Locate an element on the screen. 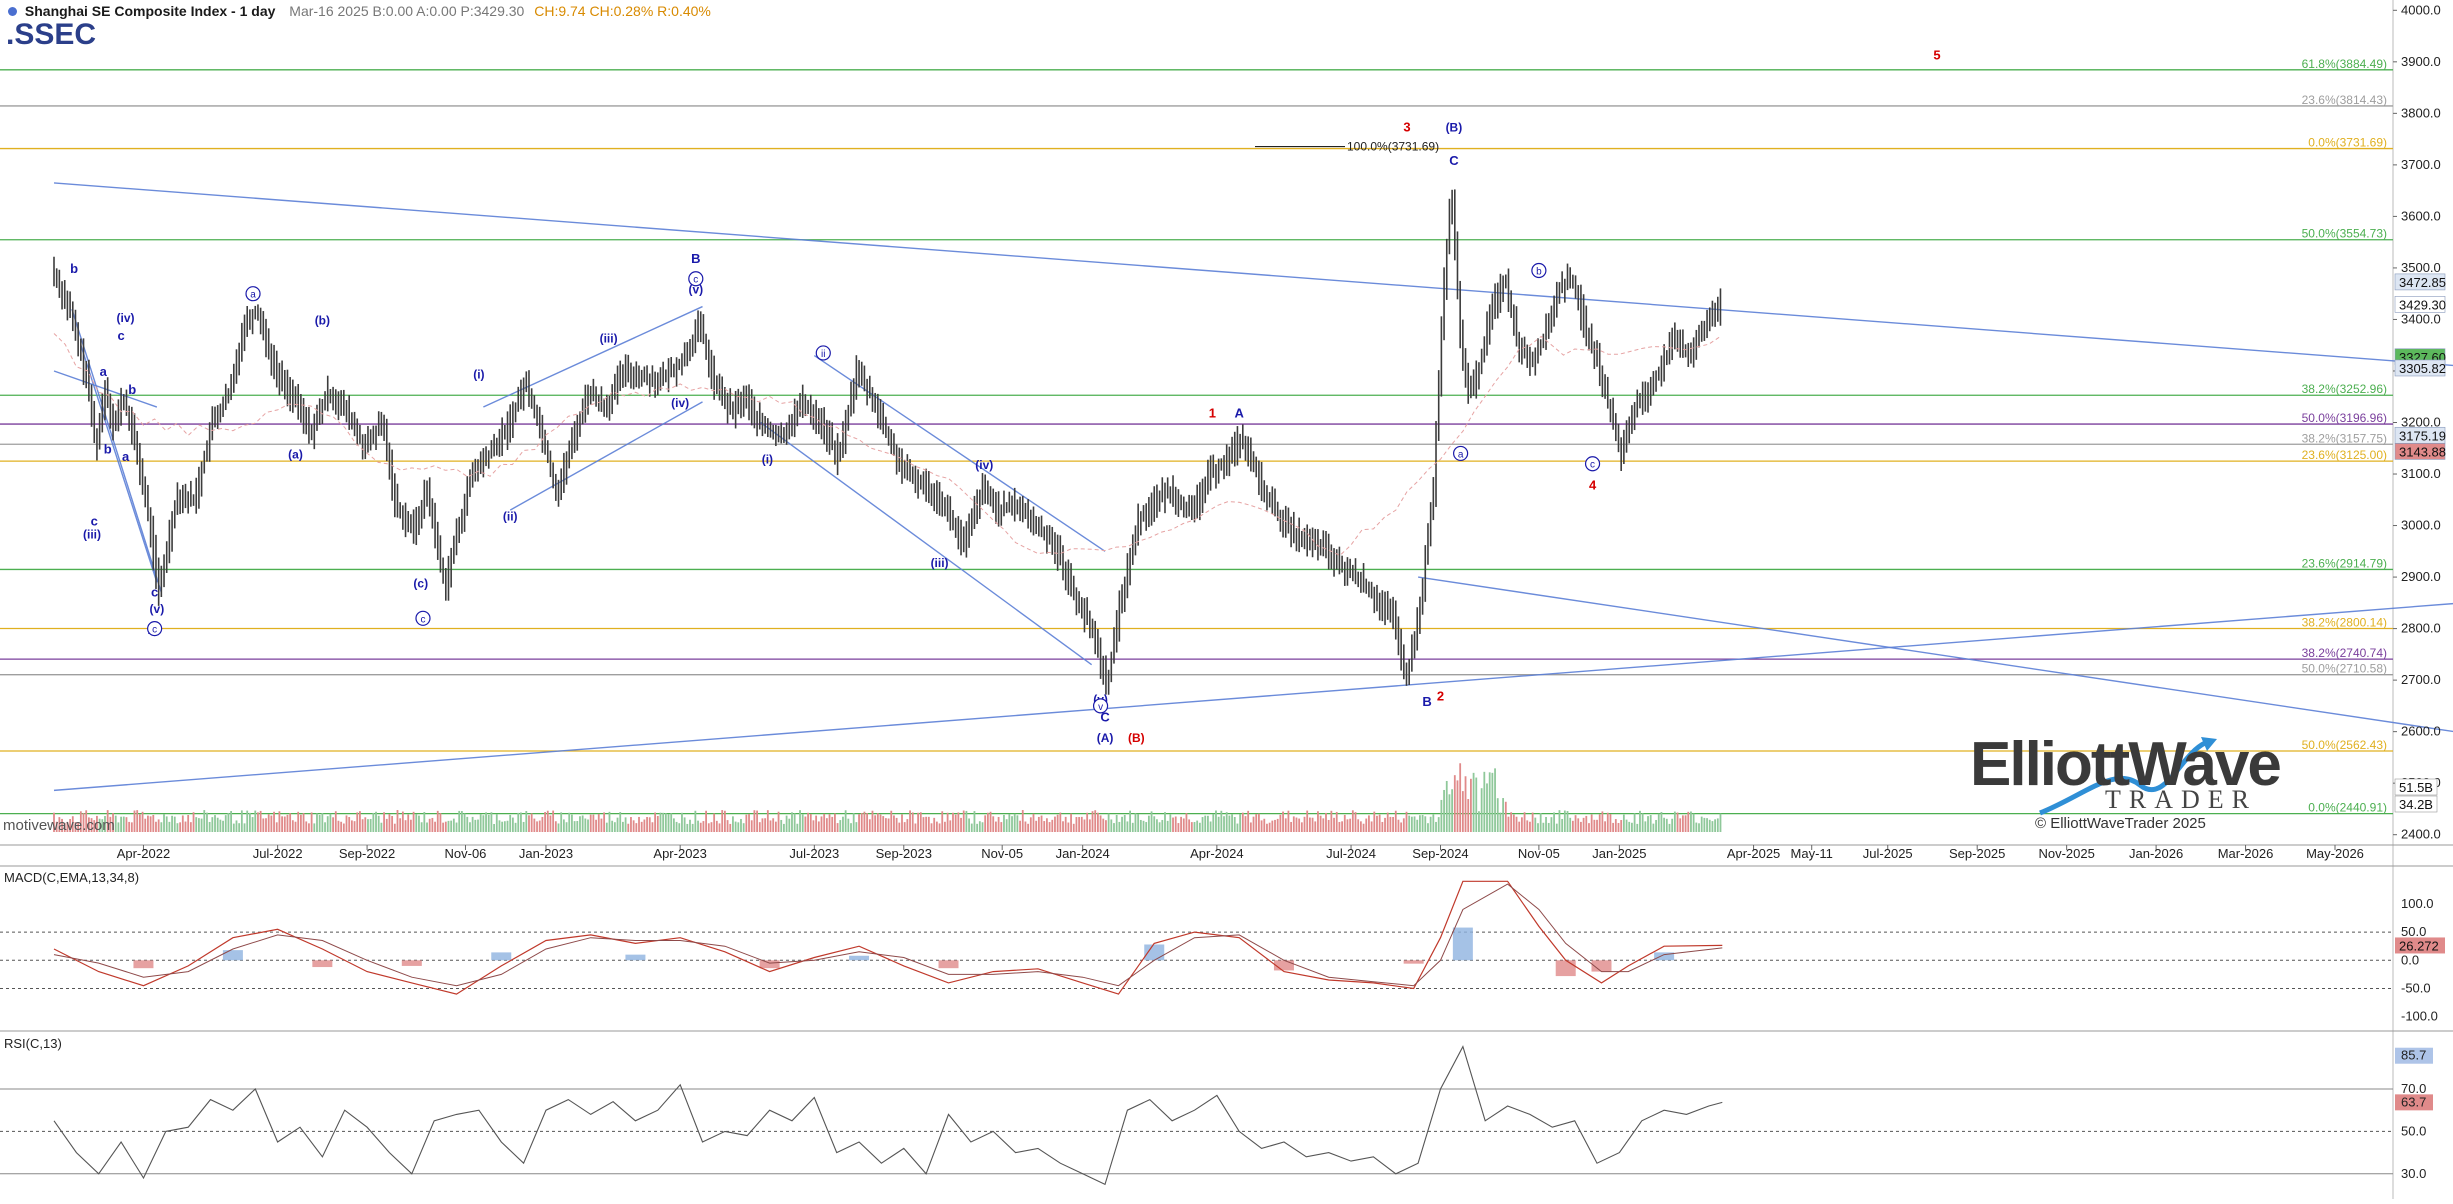 The height and width of the screenshot is (1204, 2453). wave-label: C is located at coordinates (1454, 160).